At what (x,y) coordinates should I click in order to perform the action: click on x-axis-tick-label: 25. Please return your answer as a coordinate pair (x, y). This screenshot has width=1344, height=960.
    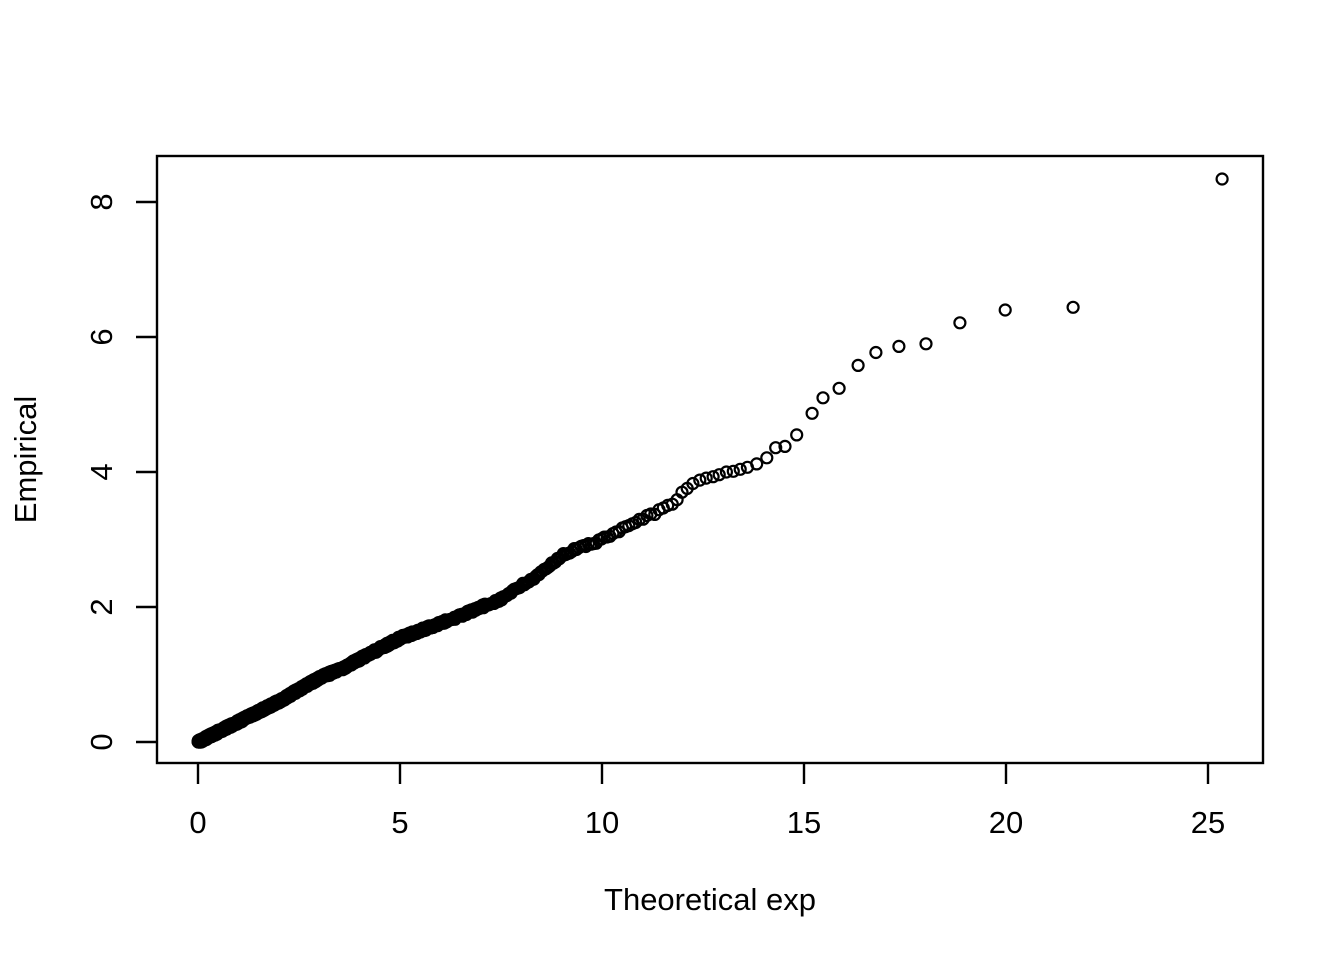
    Looking at the image, I should click on (1208, 822).